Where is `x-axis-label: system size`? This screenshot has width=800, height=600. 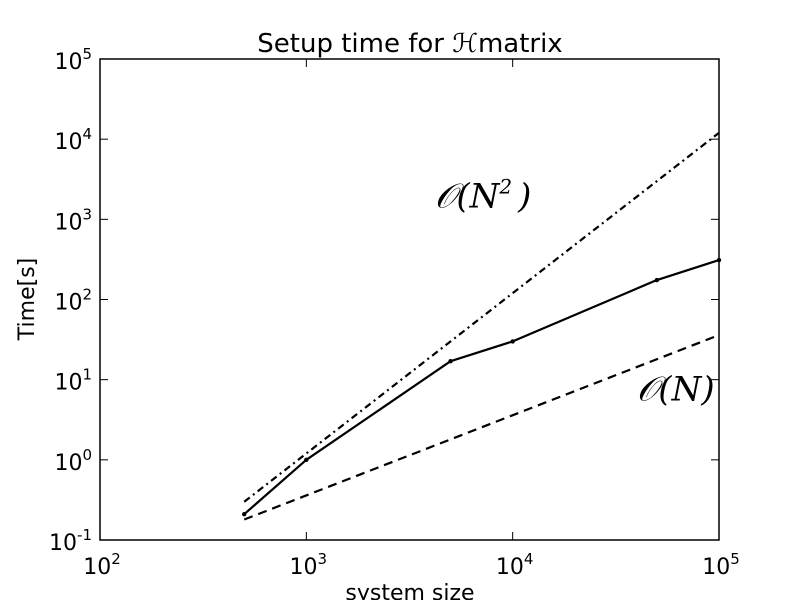
x-axis-label: system size is located at coordinates (409, 590).